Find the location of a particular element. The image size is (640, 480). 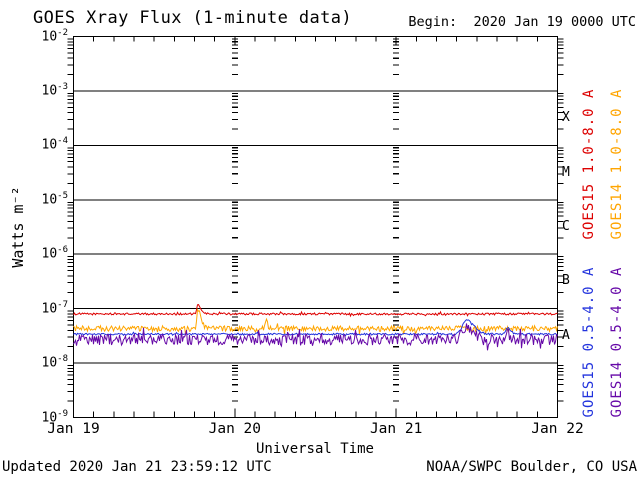

chart-title: GOES Xray Flux (1-minute data) is located at coordinates (193, 18).